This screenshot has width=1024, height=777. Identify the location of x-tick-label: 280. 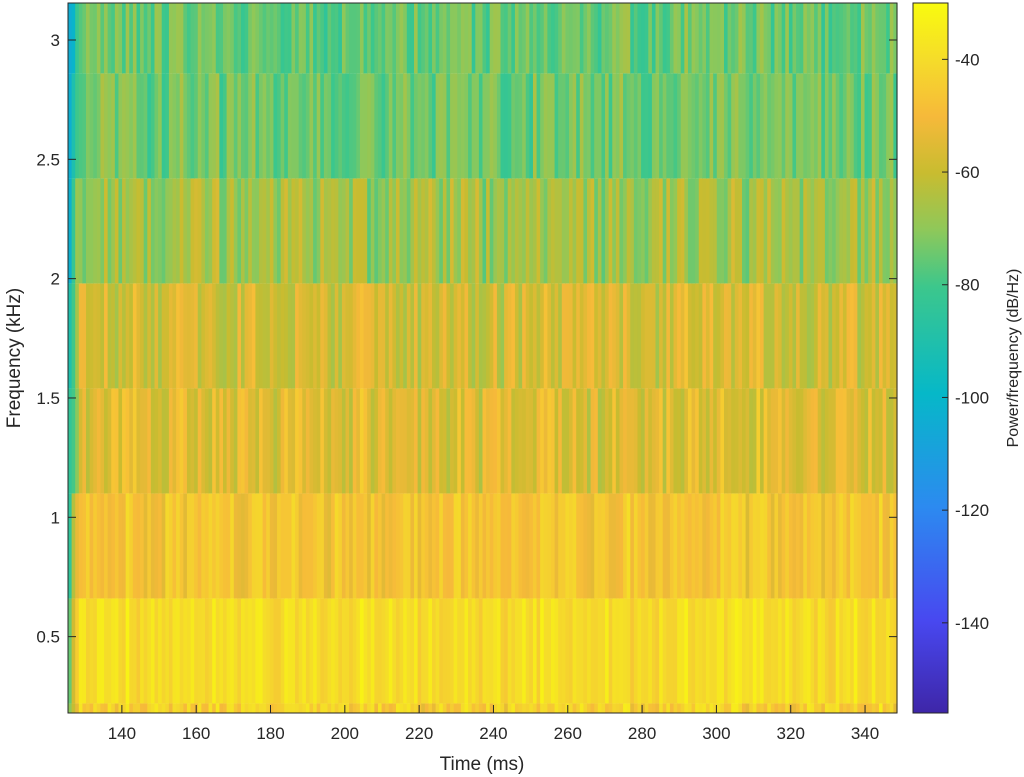
(642, 733).